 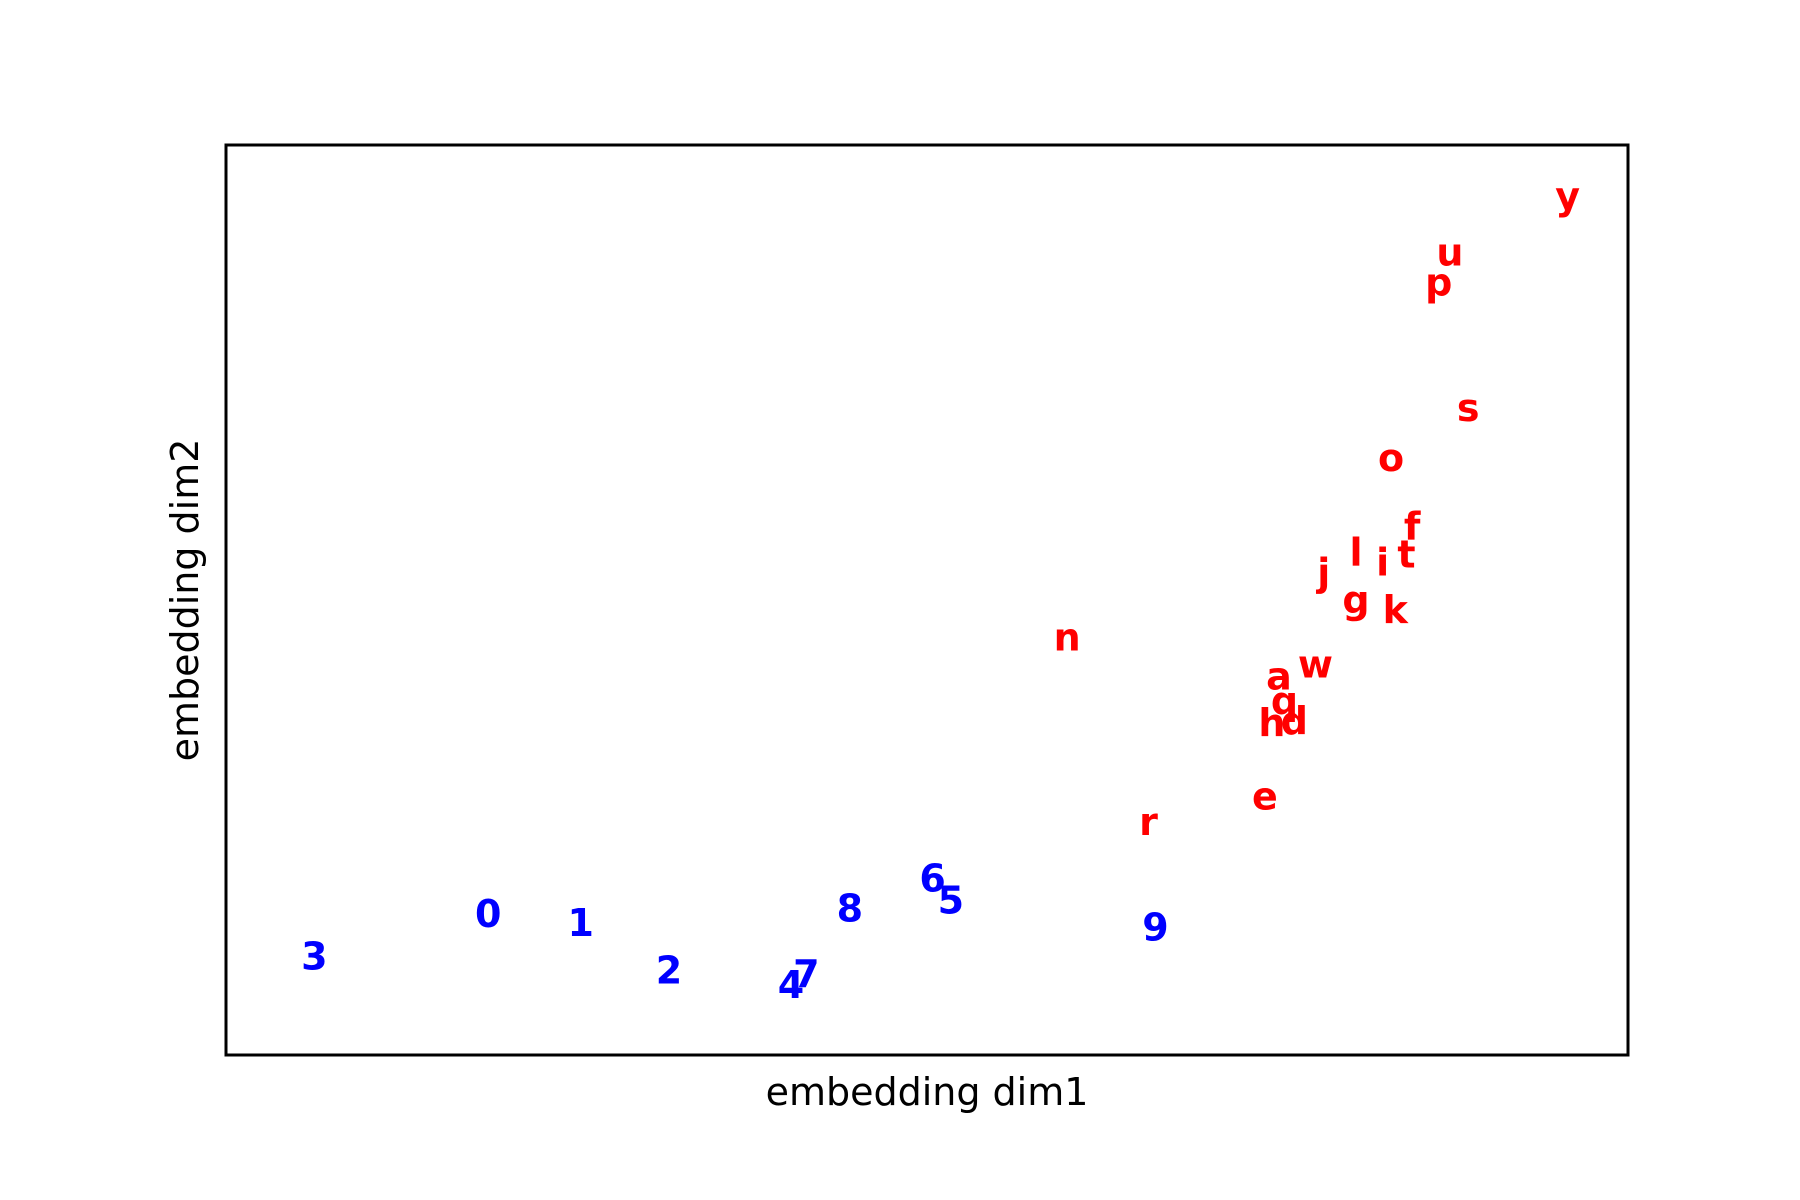 I want to click on point-label-2: 2, so click(x=669, y=970).